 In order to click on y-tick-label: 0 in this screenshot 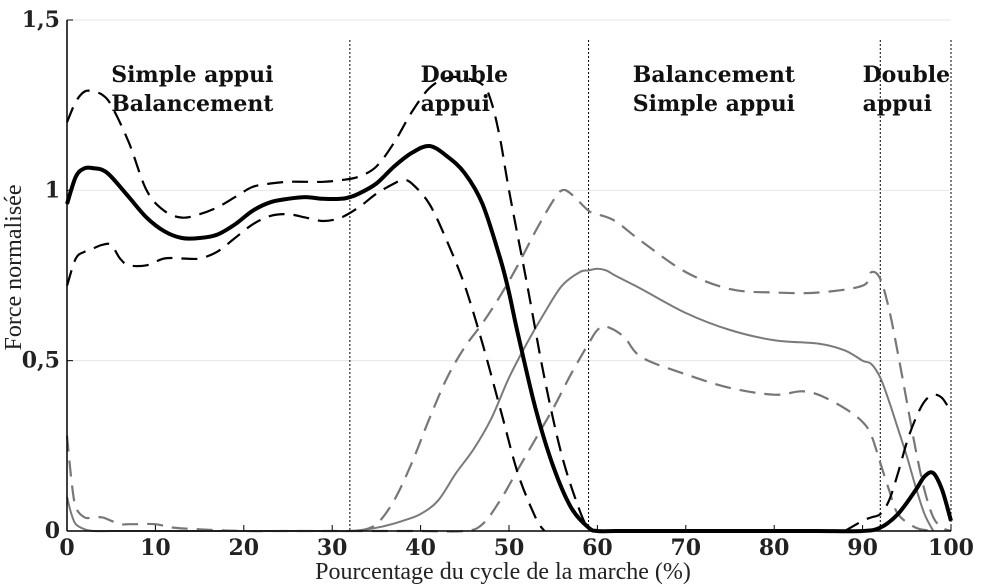, I will do `click(52, 531)`.